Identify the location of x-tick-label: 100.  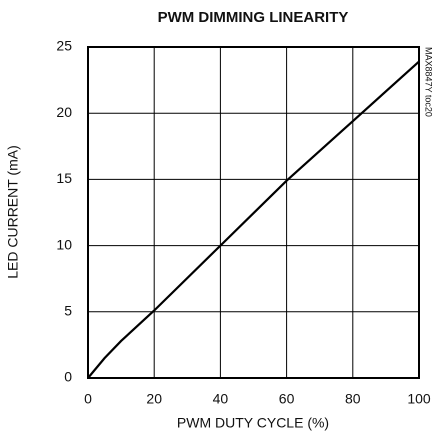
(419, 399).